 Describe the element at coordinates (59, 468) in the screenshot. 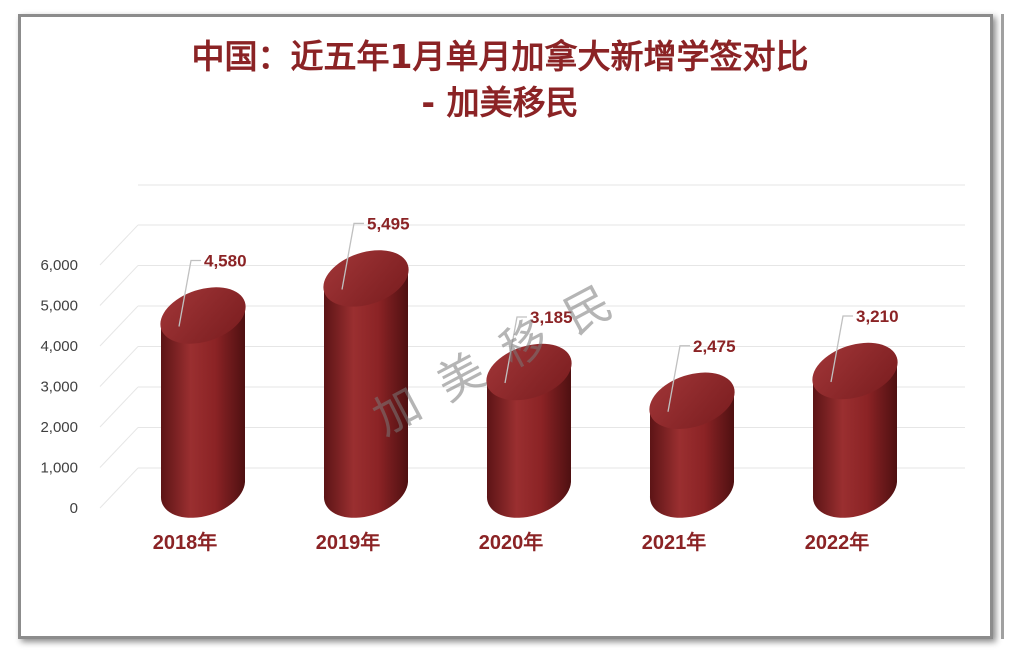

I see `y-tick-label: 1,000` at that location.